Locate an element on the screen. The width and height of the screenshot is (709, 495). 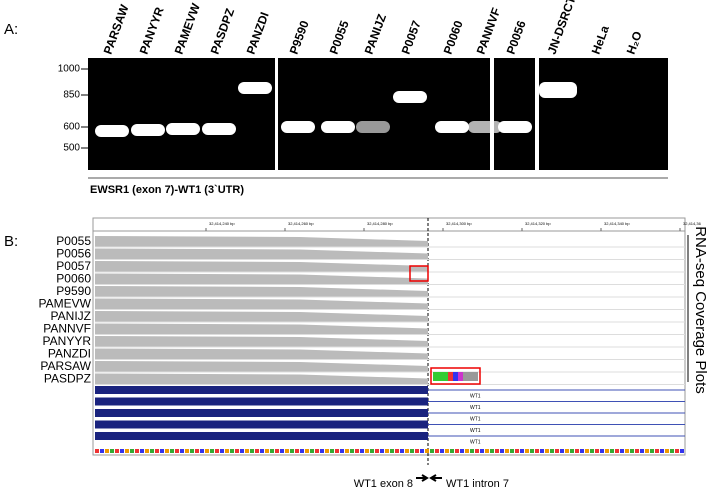
sample-label: PAMEVW is located at coordinates (65, 304).